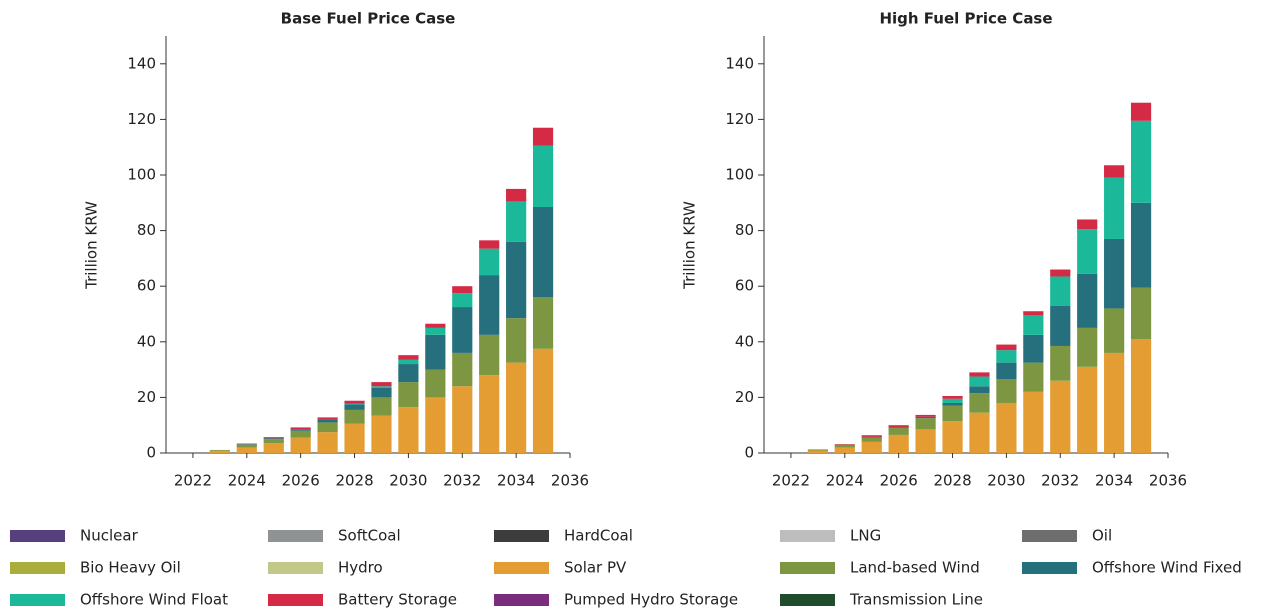  What do you see at coordinates (979, 369) in the screenshot?
I see `series-group: Land-based Wind` at bounding box center [979, 369].